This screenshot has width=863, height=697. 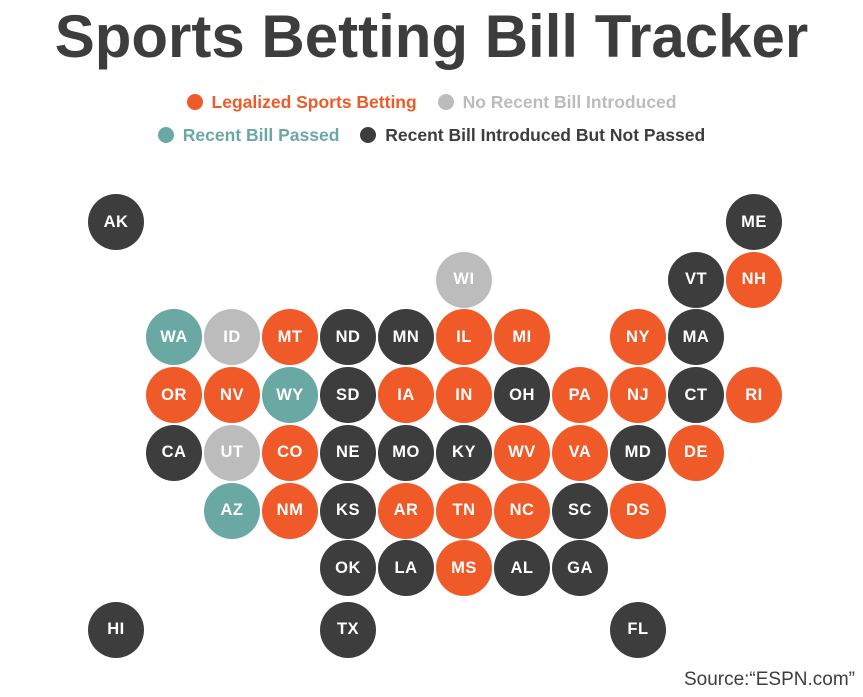 What do you see at coordinates (580, 395) in the screenshot?
I see `state-pa: PA` at bounding box center [580, 395].